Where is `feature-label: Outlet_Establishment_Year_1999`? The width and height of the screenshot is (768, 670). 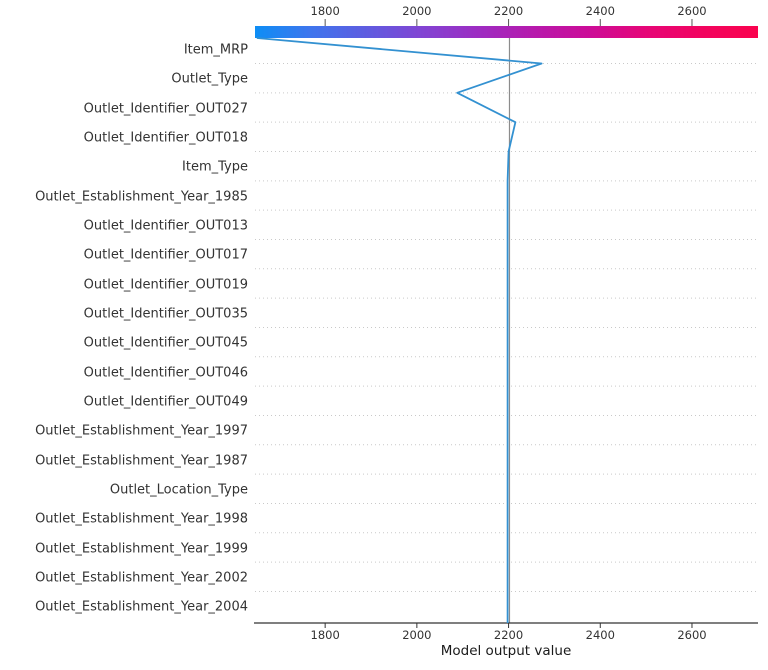 feature-label: Outlet_Establishment_Year_1999 is located at coordinates (141, 549).